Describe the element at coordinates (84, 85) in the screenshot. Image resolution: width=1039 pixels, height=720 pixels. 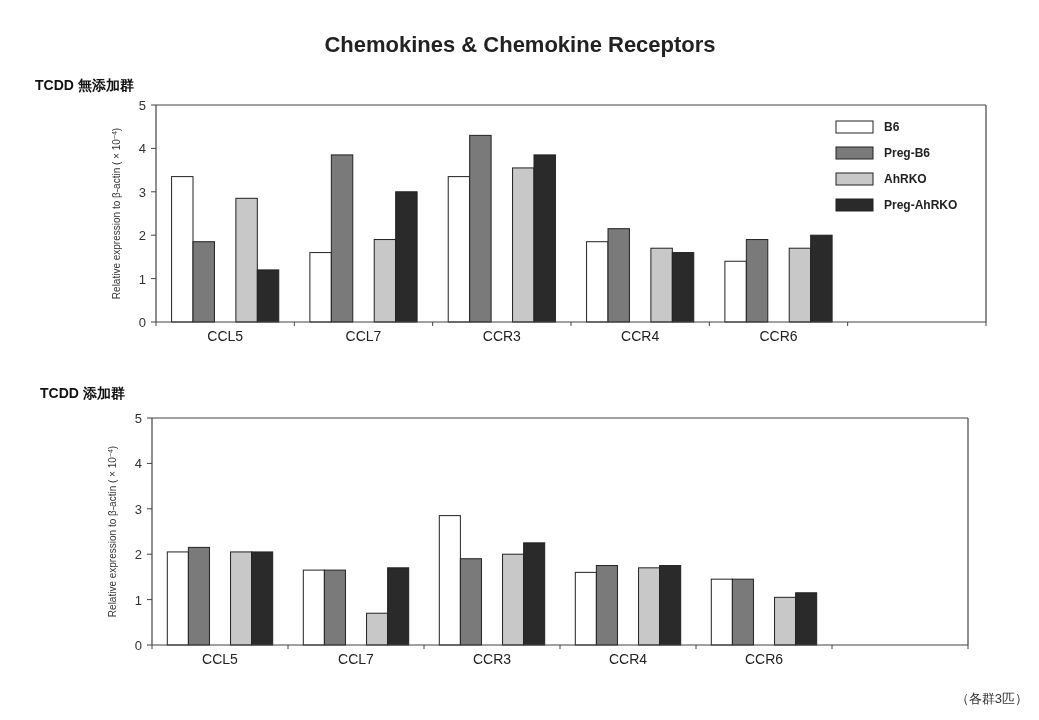
I see `chart-subtitle: TCDD 無添加群` at that location.